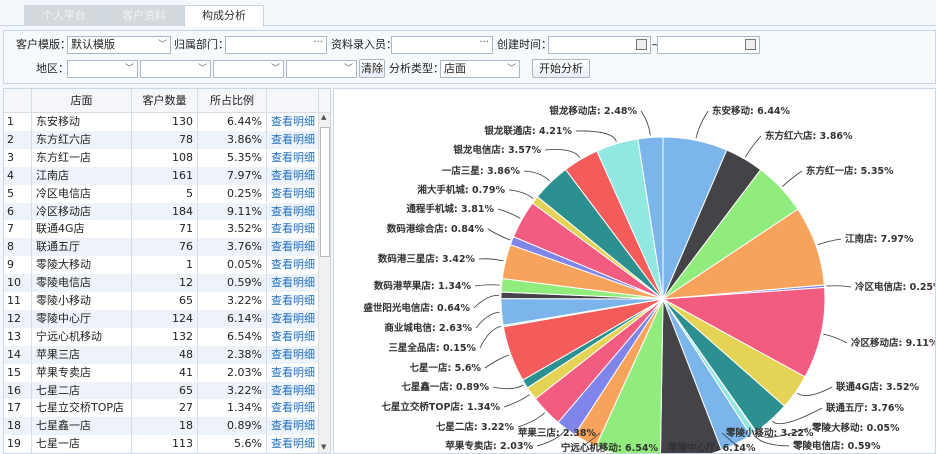  Describe the element at coordinates (161, 372) in the screenshot. I see `table-row: 15 苹果专卖店 41 2.03% 查看明细` at that location.